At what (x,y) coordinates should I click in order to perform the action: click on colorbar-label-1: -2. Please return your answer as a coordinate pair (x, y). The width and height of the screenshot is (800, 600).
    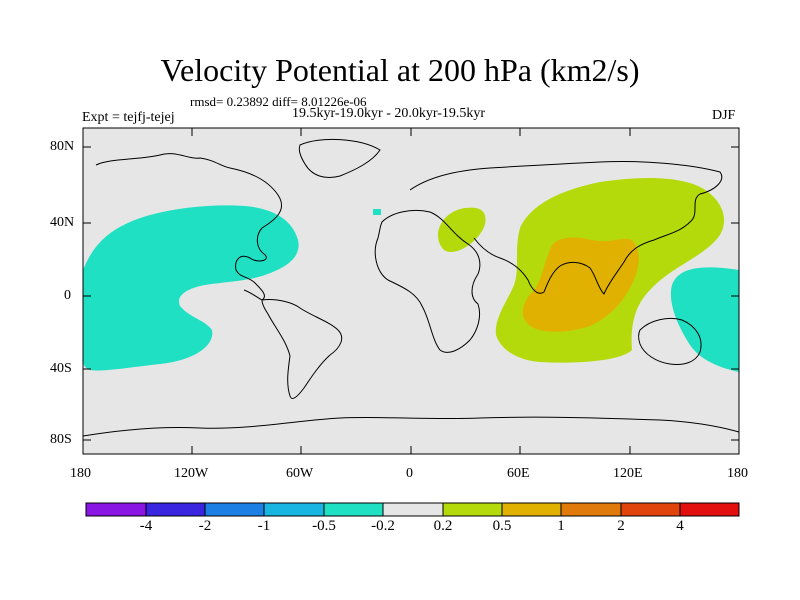
    Looking at the image, I should click on (205, 526).